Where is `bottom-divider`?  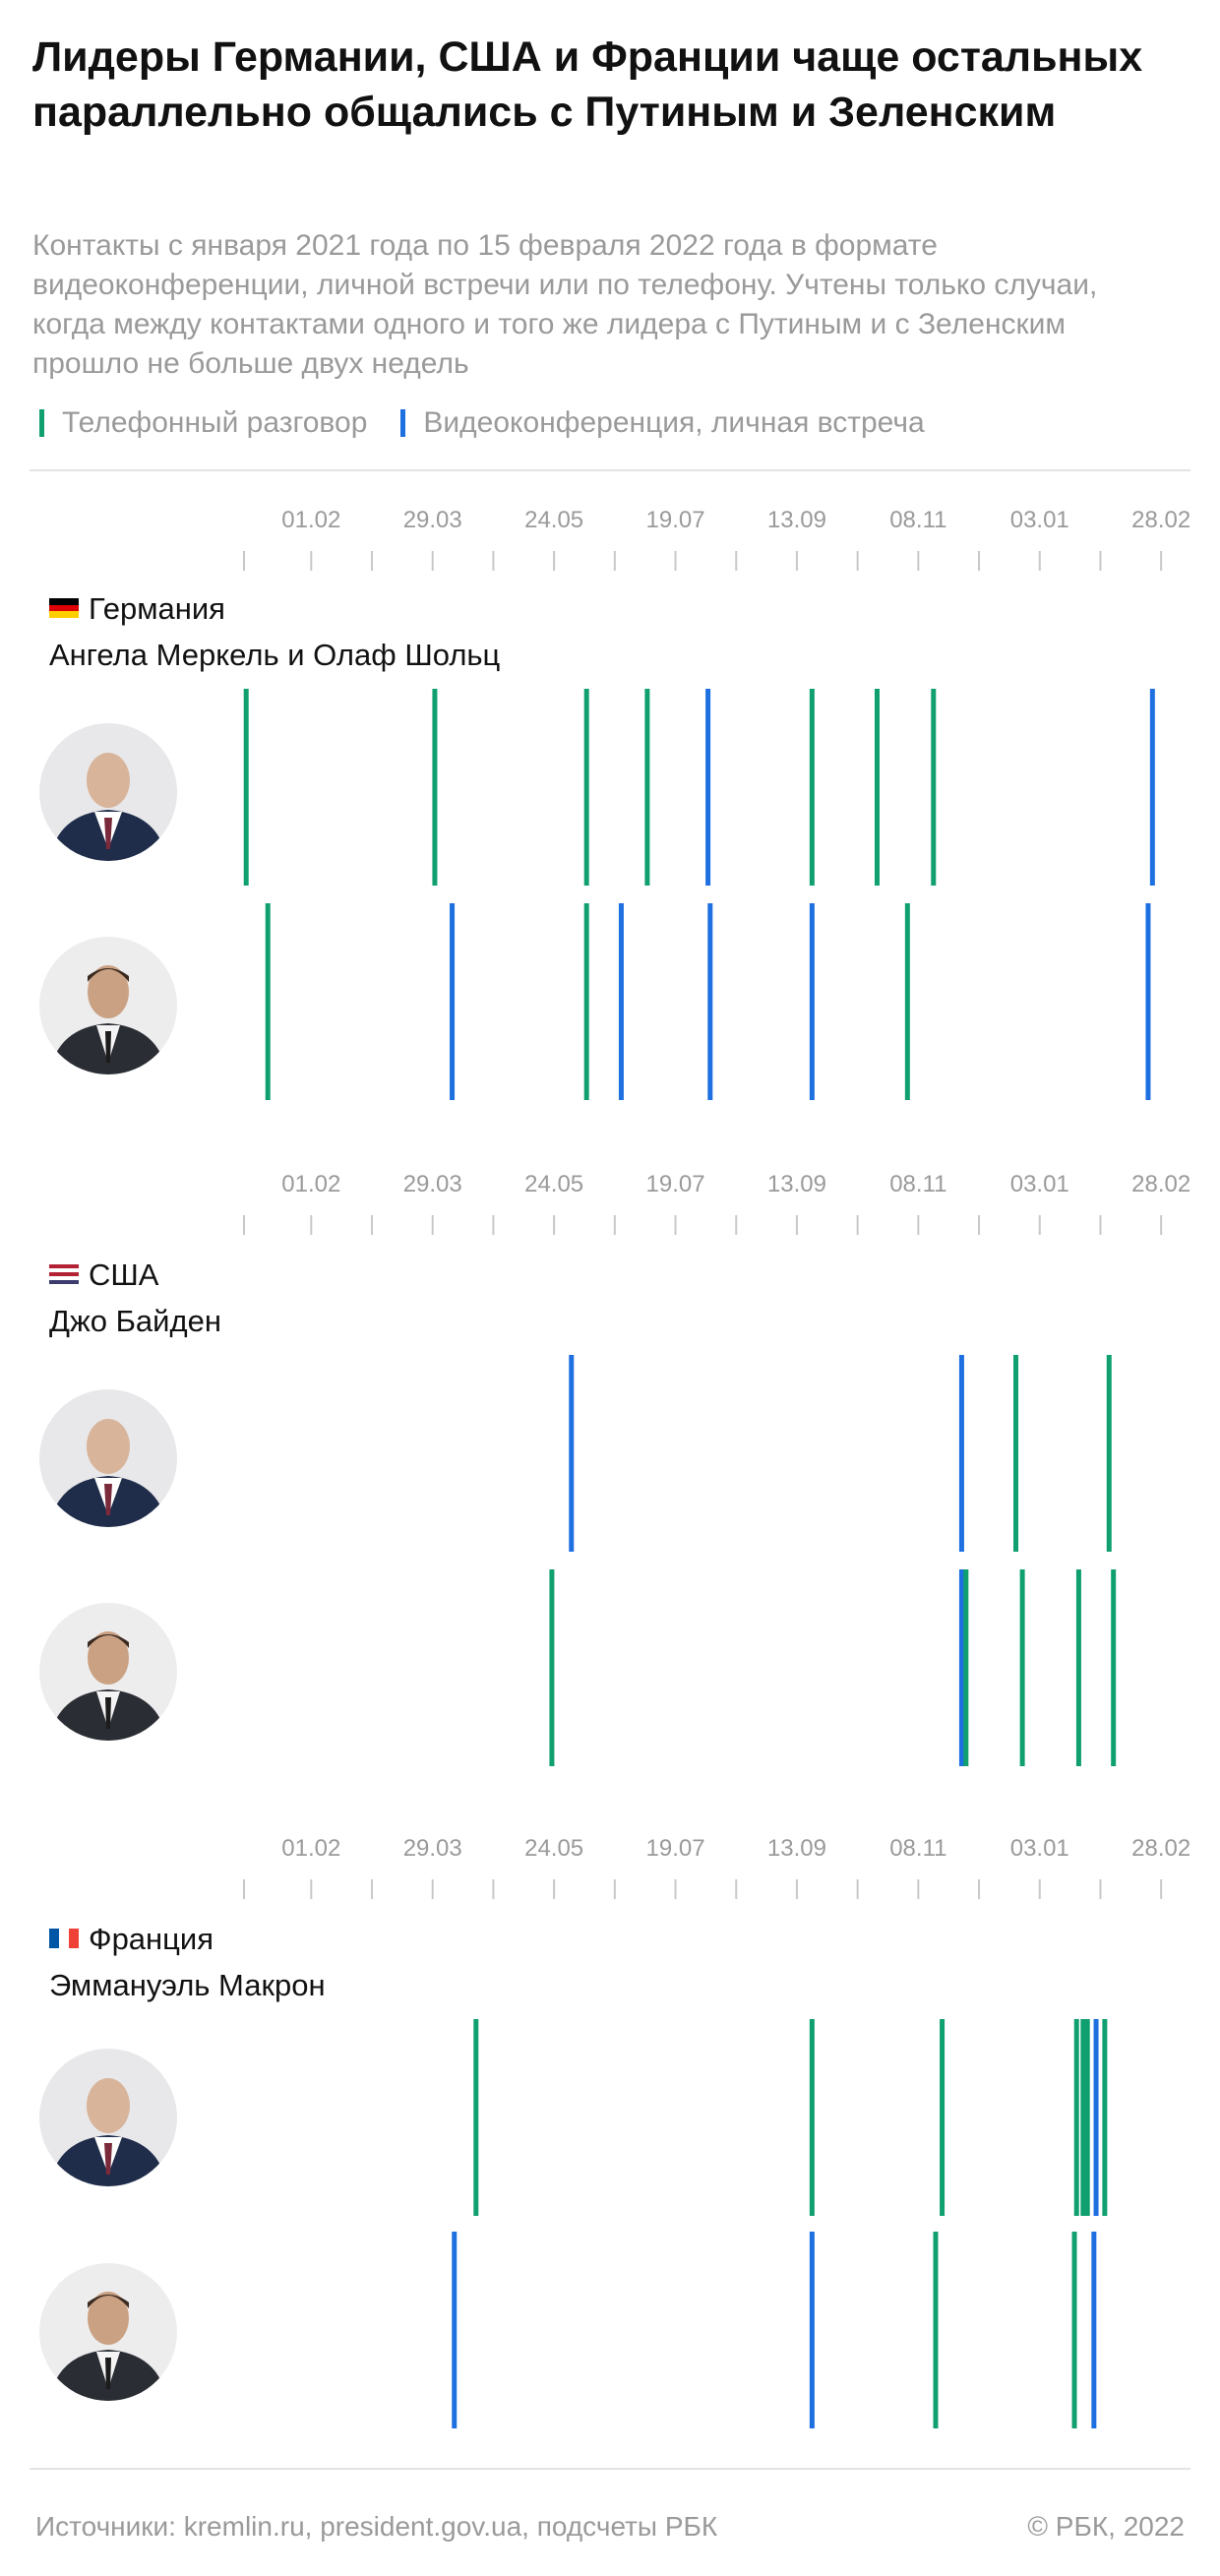
bottom-divider is located at coordinates (610, 2469).